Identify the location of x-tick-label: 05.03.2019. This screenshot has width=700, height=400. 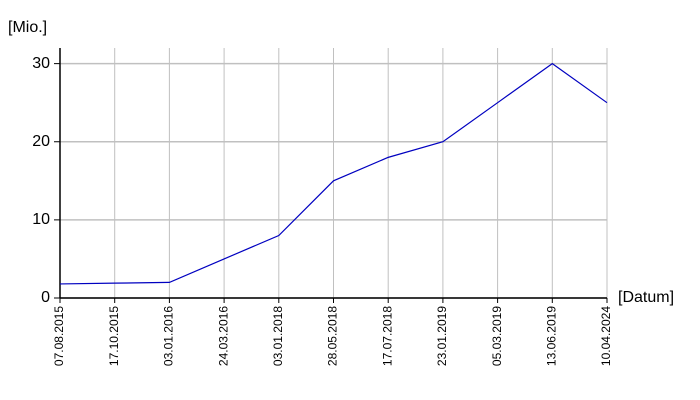
(497, 336).